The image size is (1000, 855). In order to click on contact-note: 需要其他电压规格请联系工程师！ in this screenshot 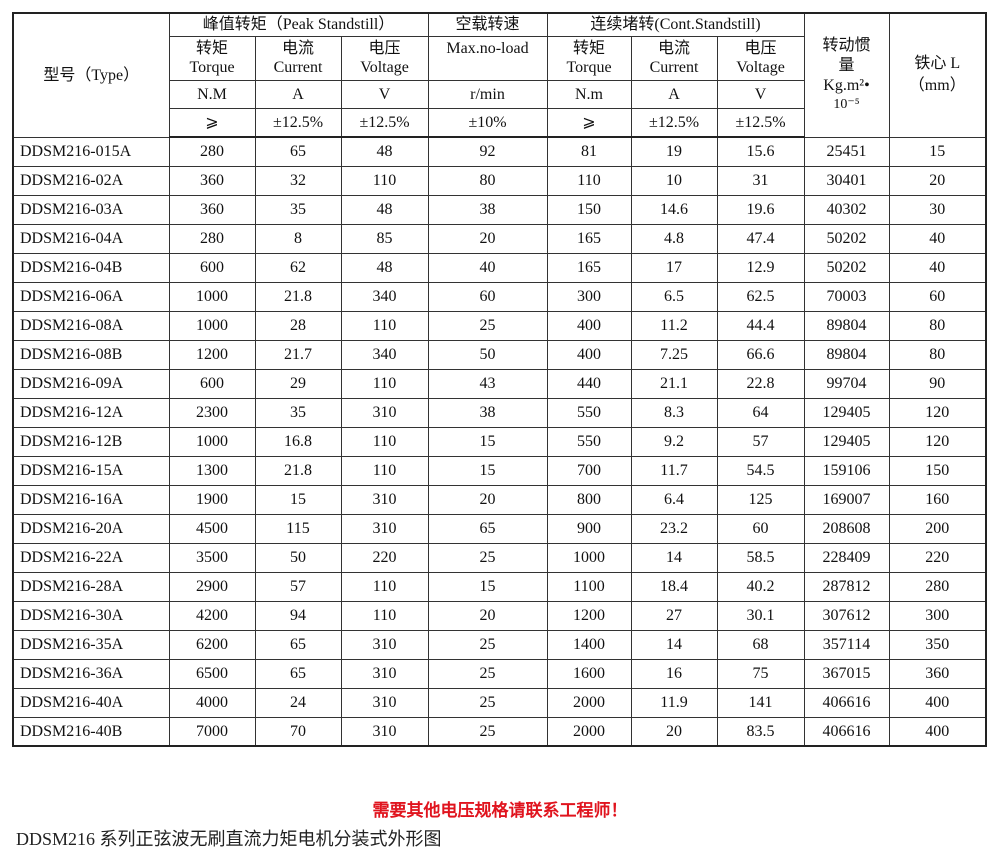, I will do `click(500, 811)`.